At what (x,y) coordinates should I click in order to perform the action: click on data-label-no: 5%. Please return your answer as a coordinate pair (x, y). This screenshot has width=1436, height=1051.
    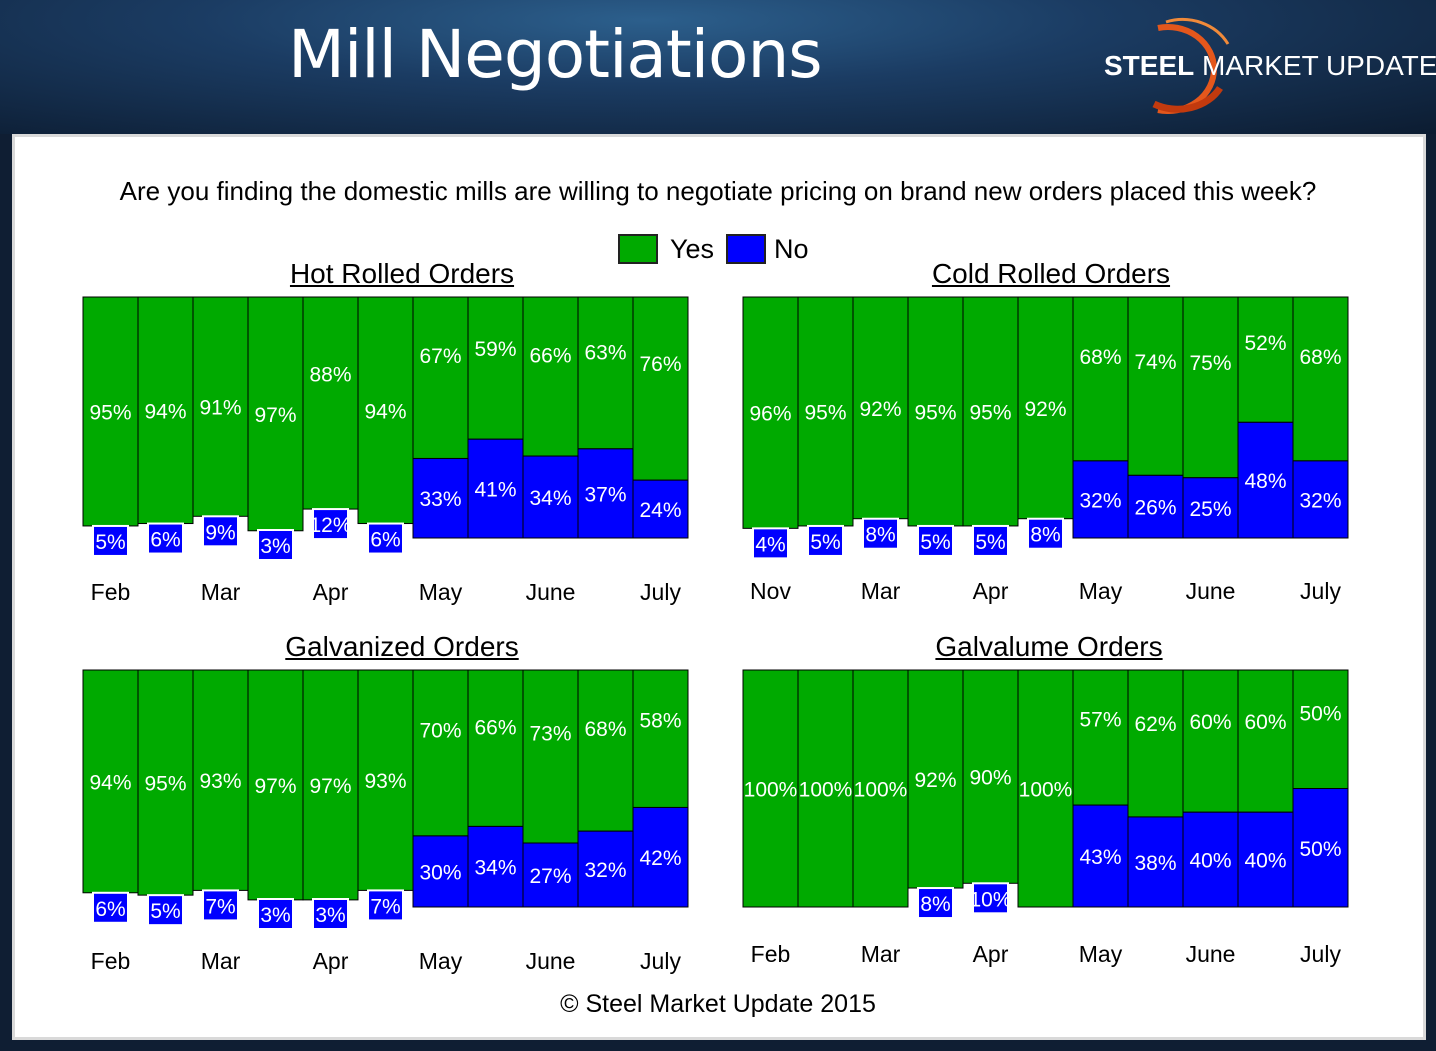
    Looking at the image, I should click on (110, 542).